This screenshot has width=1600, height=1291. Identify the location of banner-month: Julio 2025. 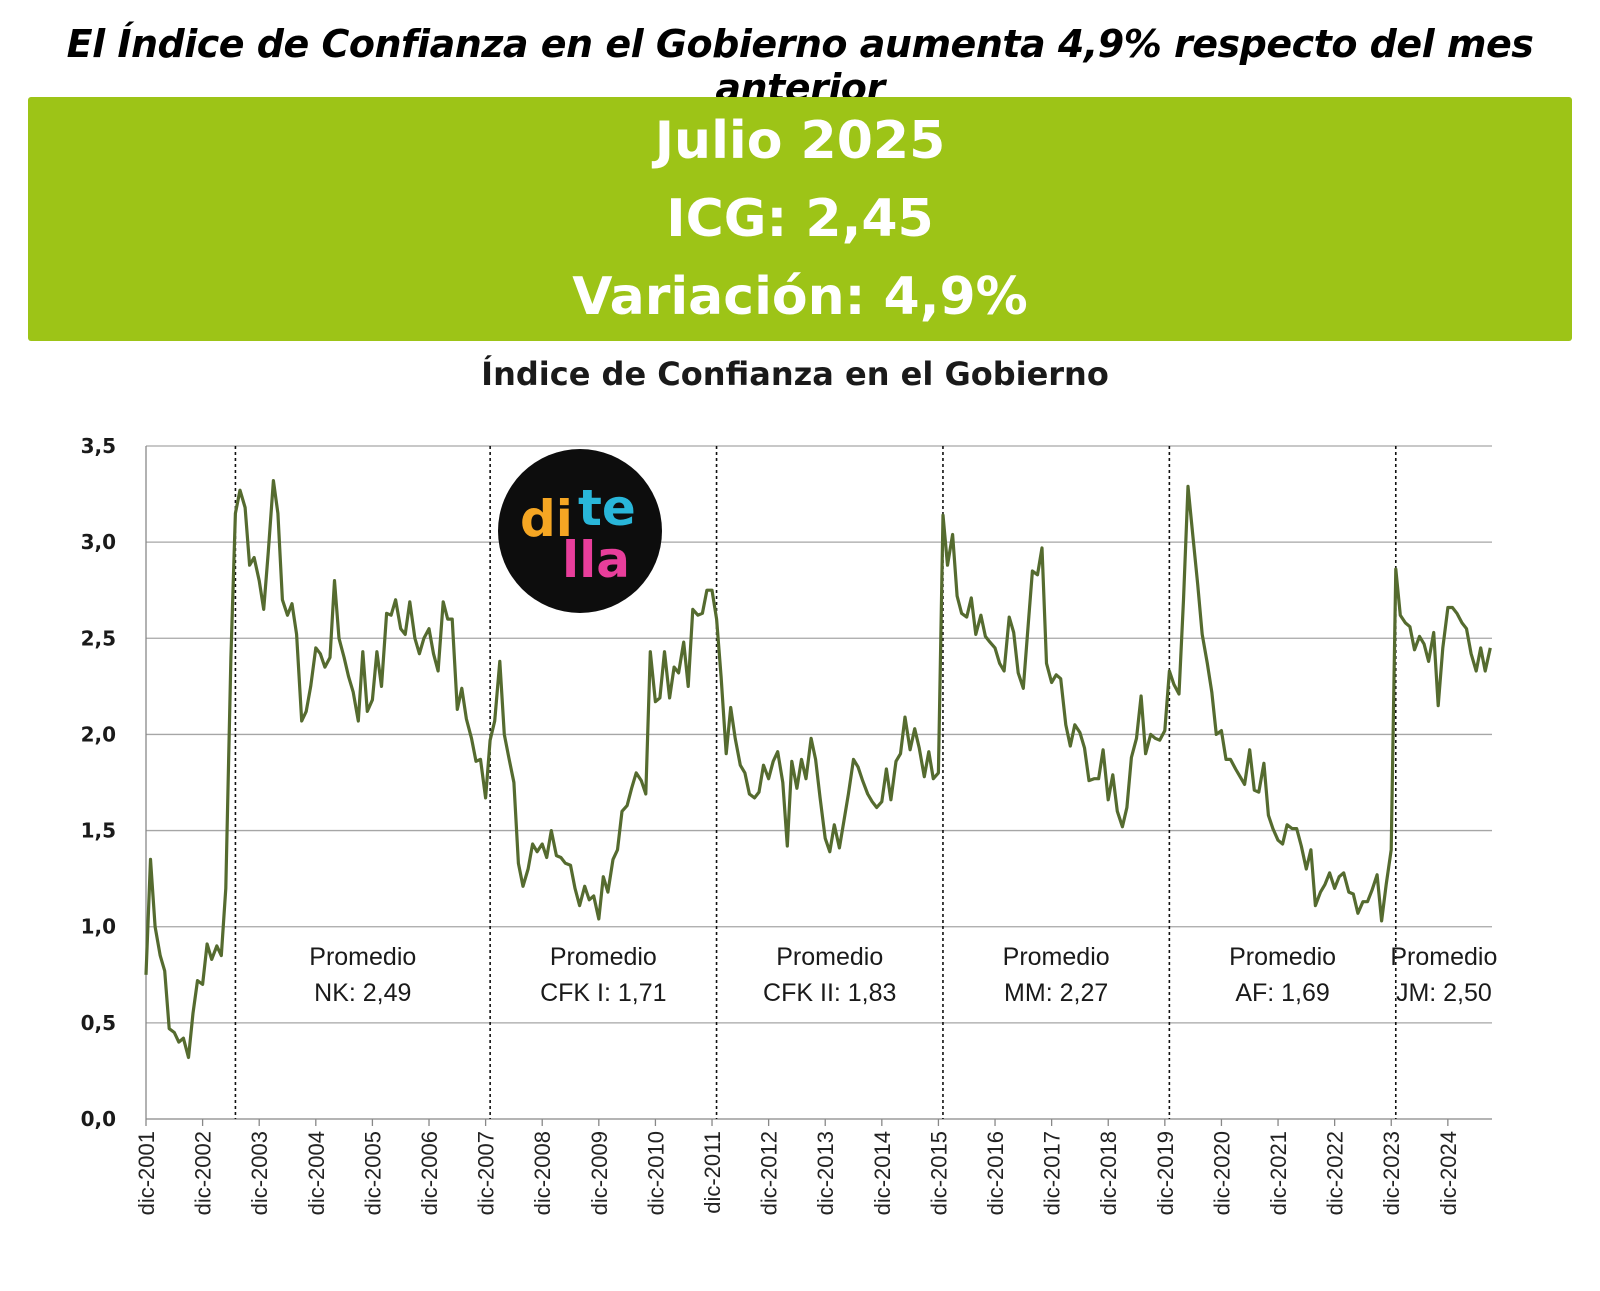
(800, 141).